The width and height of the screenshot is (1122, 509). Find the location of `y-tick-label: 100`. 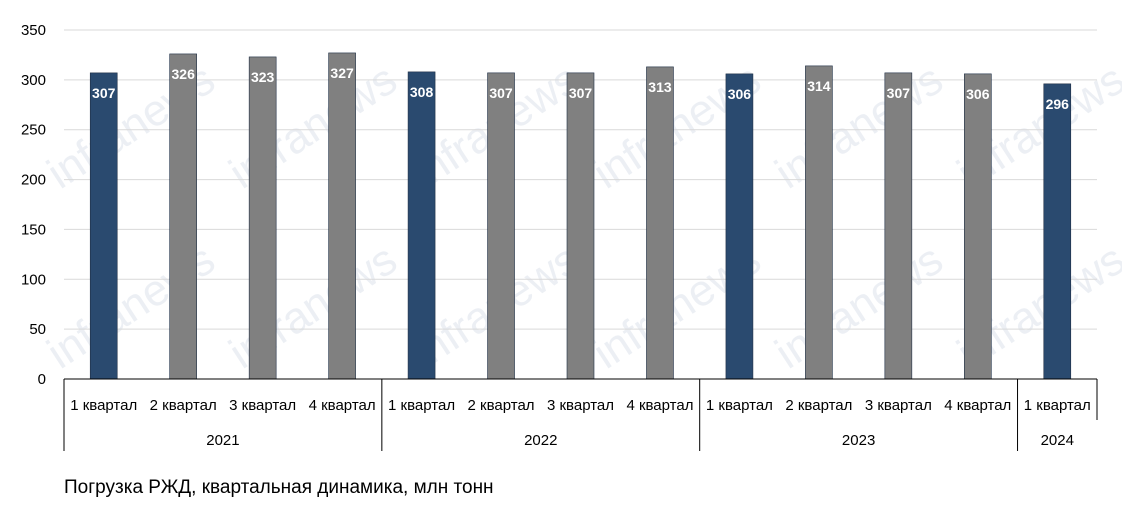

y-tick-label: 100 is located at coordinates (33, 279).